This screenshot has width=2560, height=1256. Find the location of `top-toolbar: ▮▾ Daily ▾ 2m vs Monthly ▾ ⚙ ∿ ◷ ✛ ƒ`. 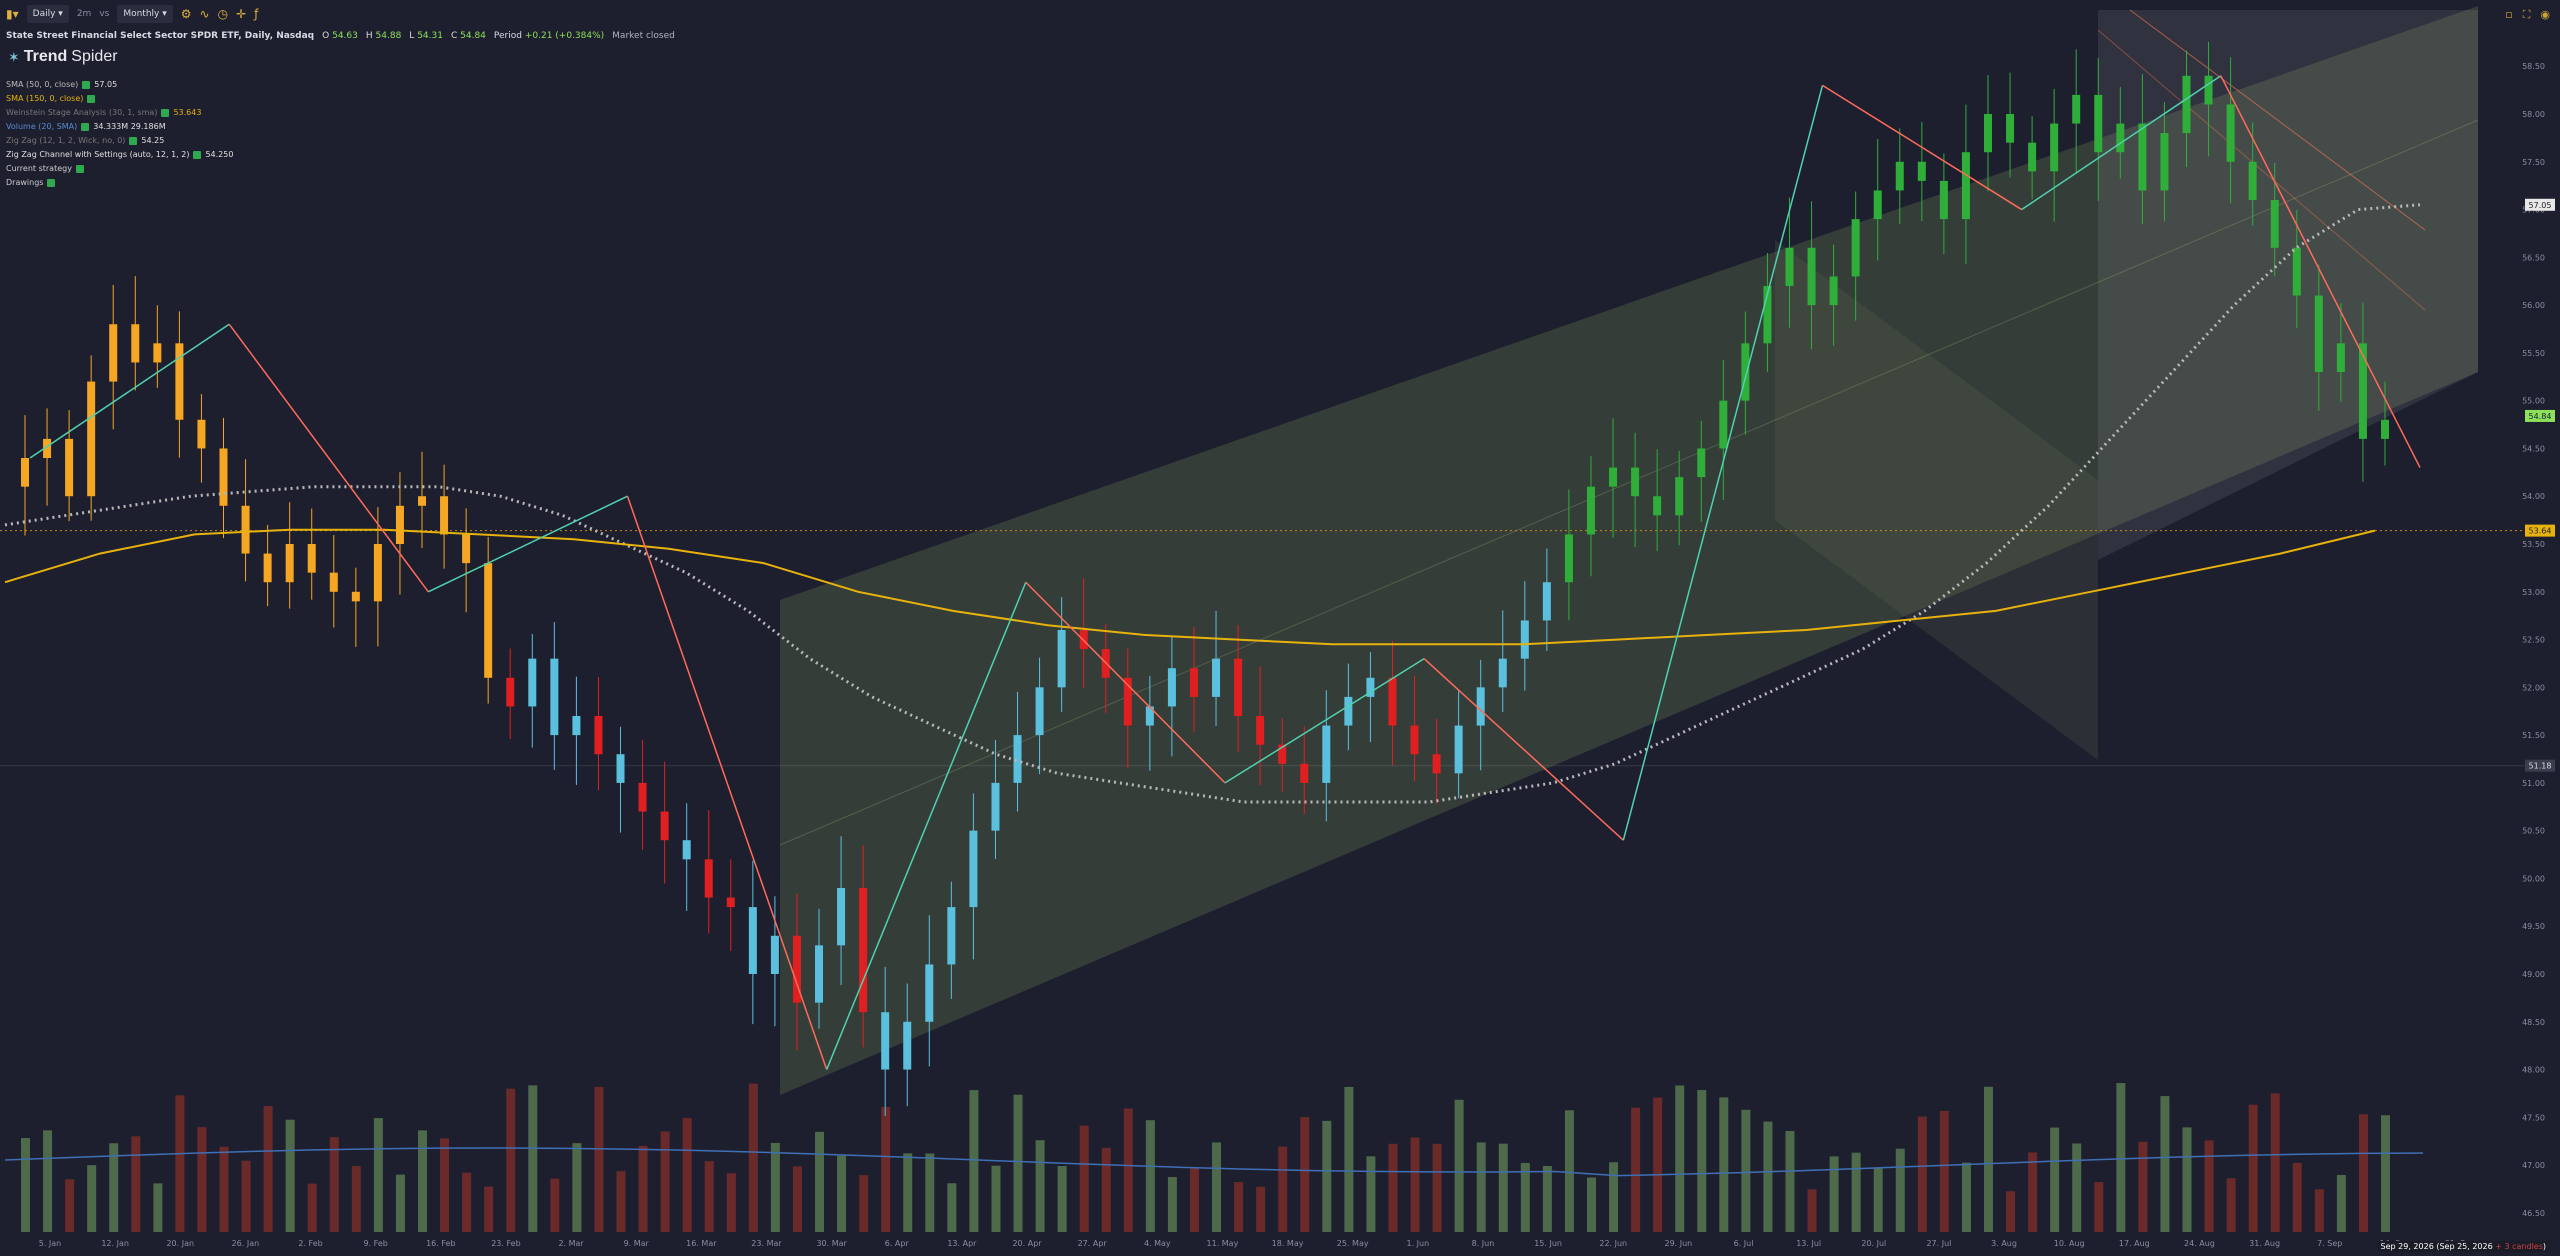

top-toolbar: ▮▾ Daily ▾ 2m vs Monthly ▾ ⚙ ∿ ◷ ✛ ƒ is located at coordinates (1280, 14).